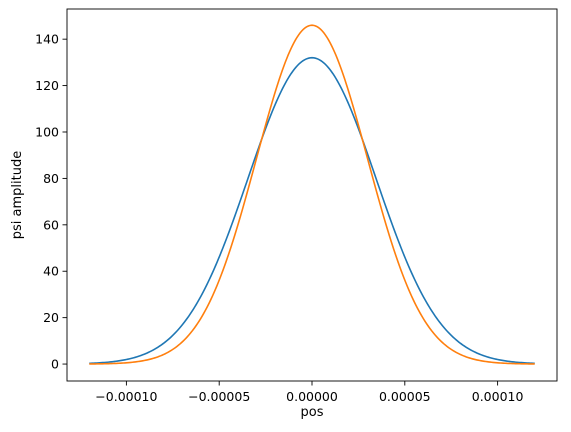 This screenshot has width=571, height=432. What do you see at coordinates (219, 396) in the screenshot?
I see `x-tick-label: −0.00005` at bounding box center [219, 396].